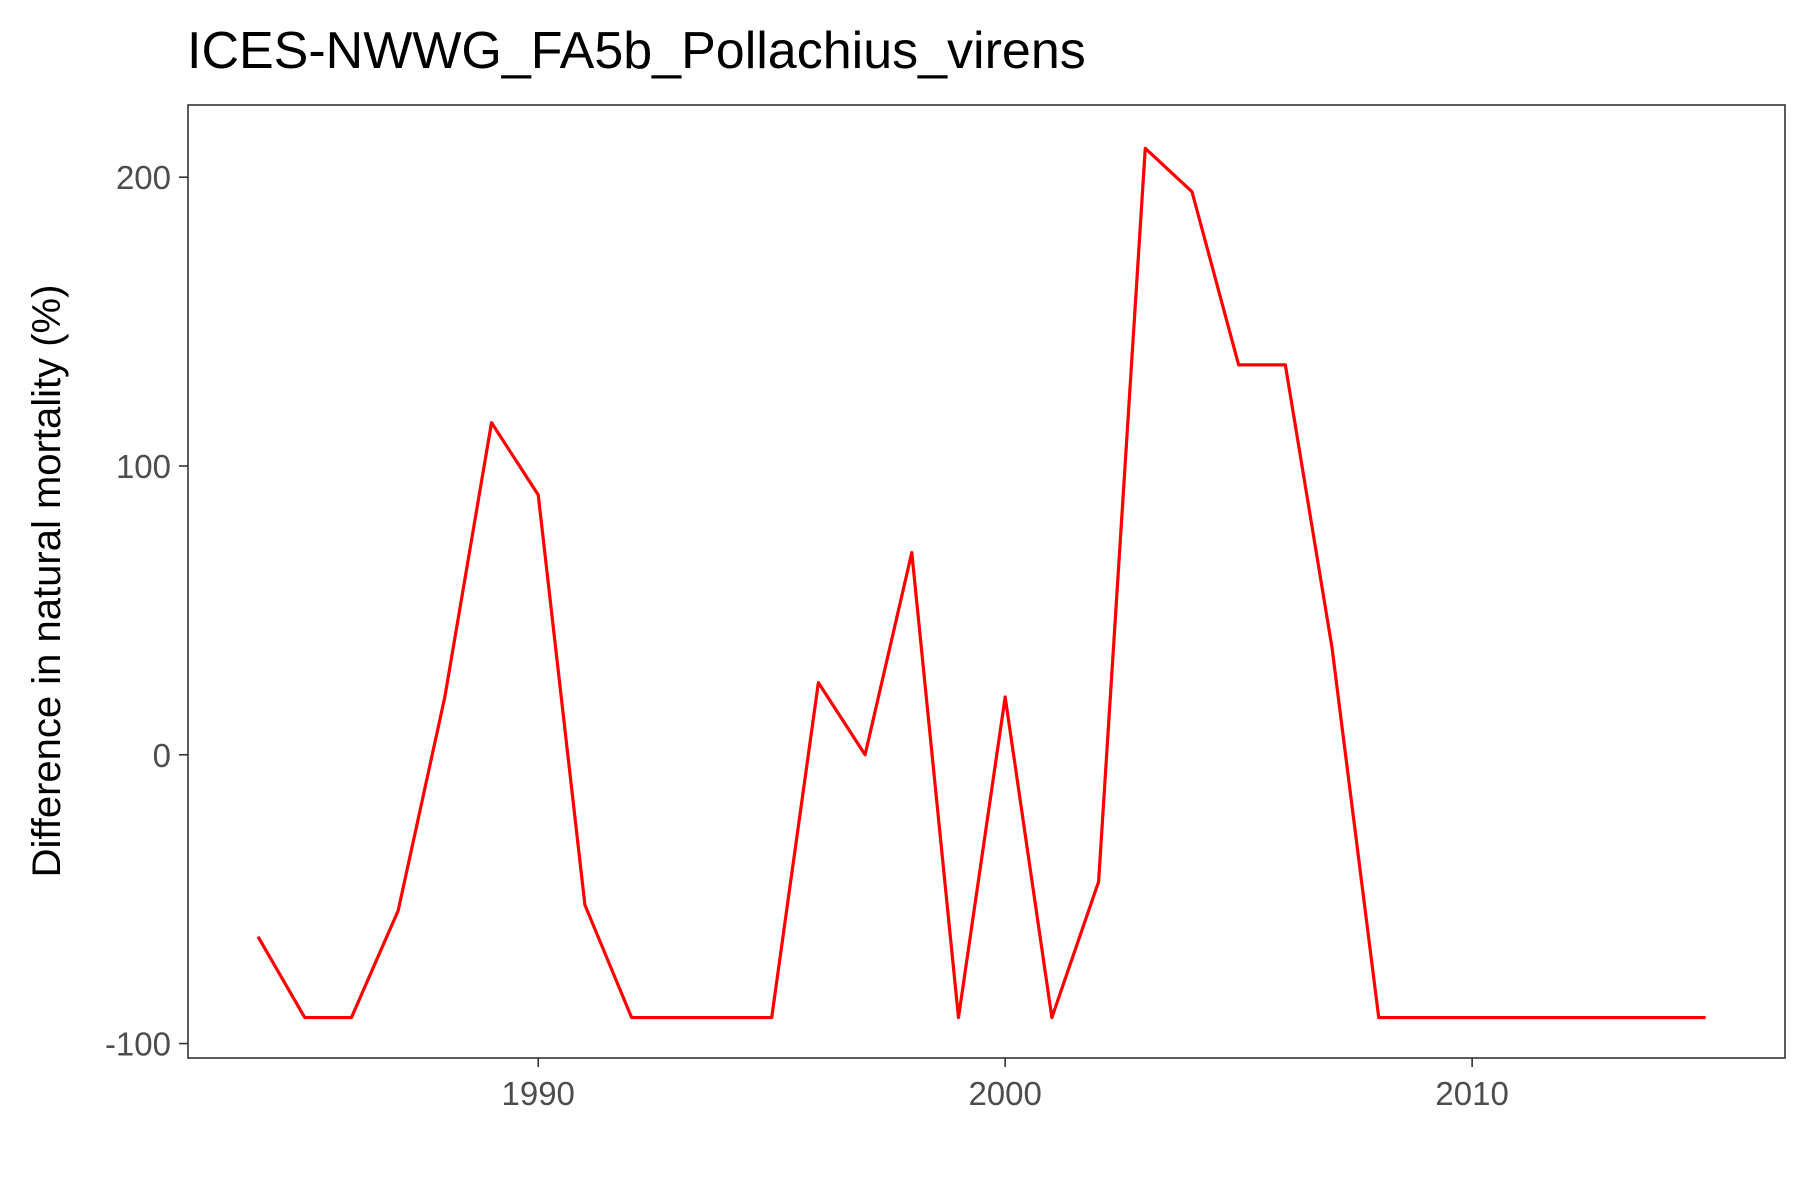 This screenshot has width=1800, height=1200. I want to click on x-axis: 1990 2000 2010, so click(1005, 1085).